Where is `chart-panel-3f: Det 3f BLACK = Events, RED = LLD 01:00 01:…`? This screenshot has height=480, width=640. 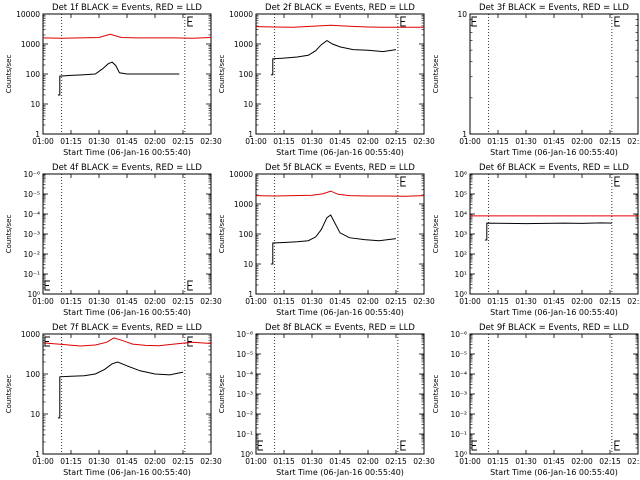 chart-panel-3f: Det 3f BLACK = Events, RED = LLD 01:00 01:… is located at coordinates (536, 80).